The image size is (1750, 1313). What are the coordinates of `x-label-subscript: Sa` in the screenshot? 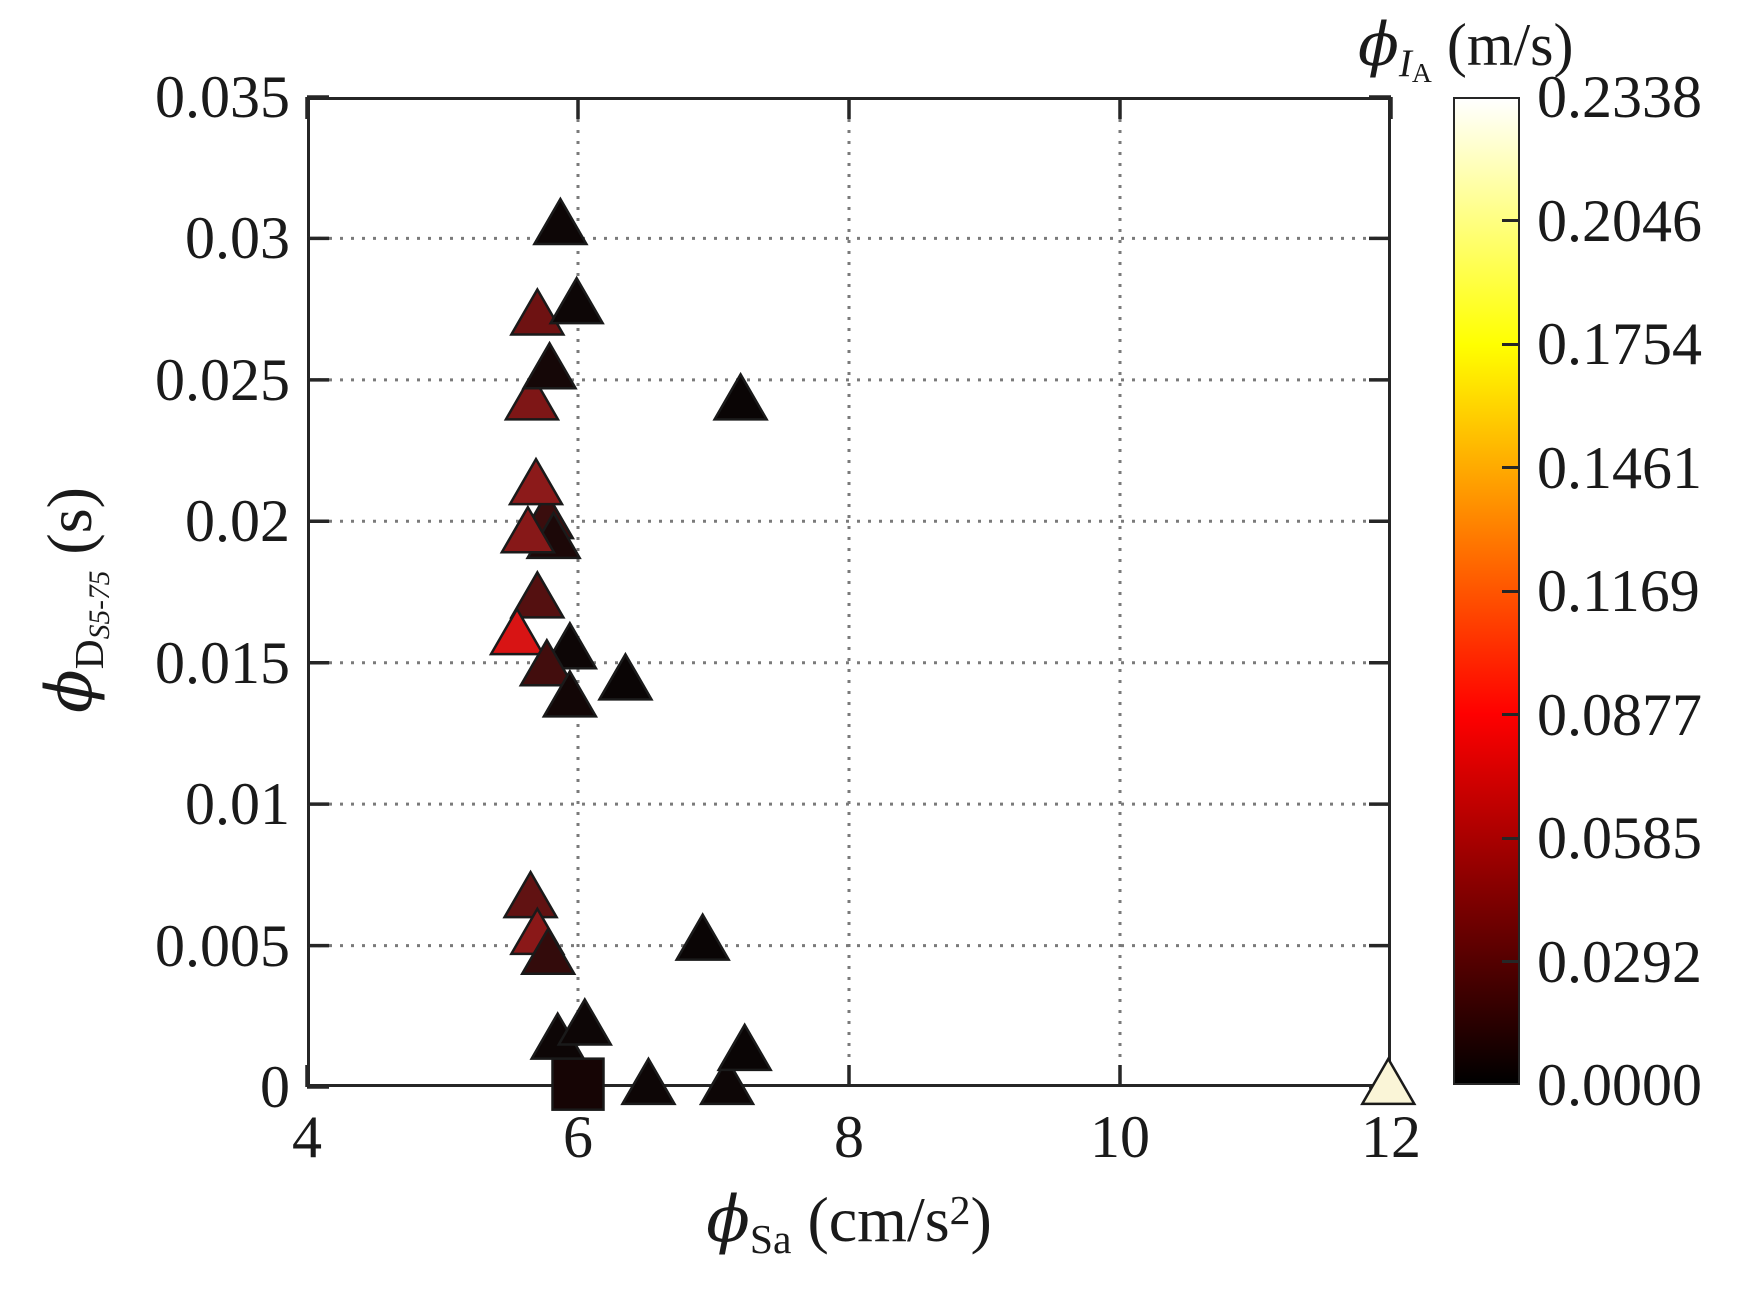 It's located at (770, 1238).